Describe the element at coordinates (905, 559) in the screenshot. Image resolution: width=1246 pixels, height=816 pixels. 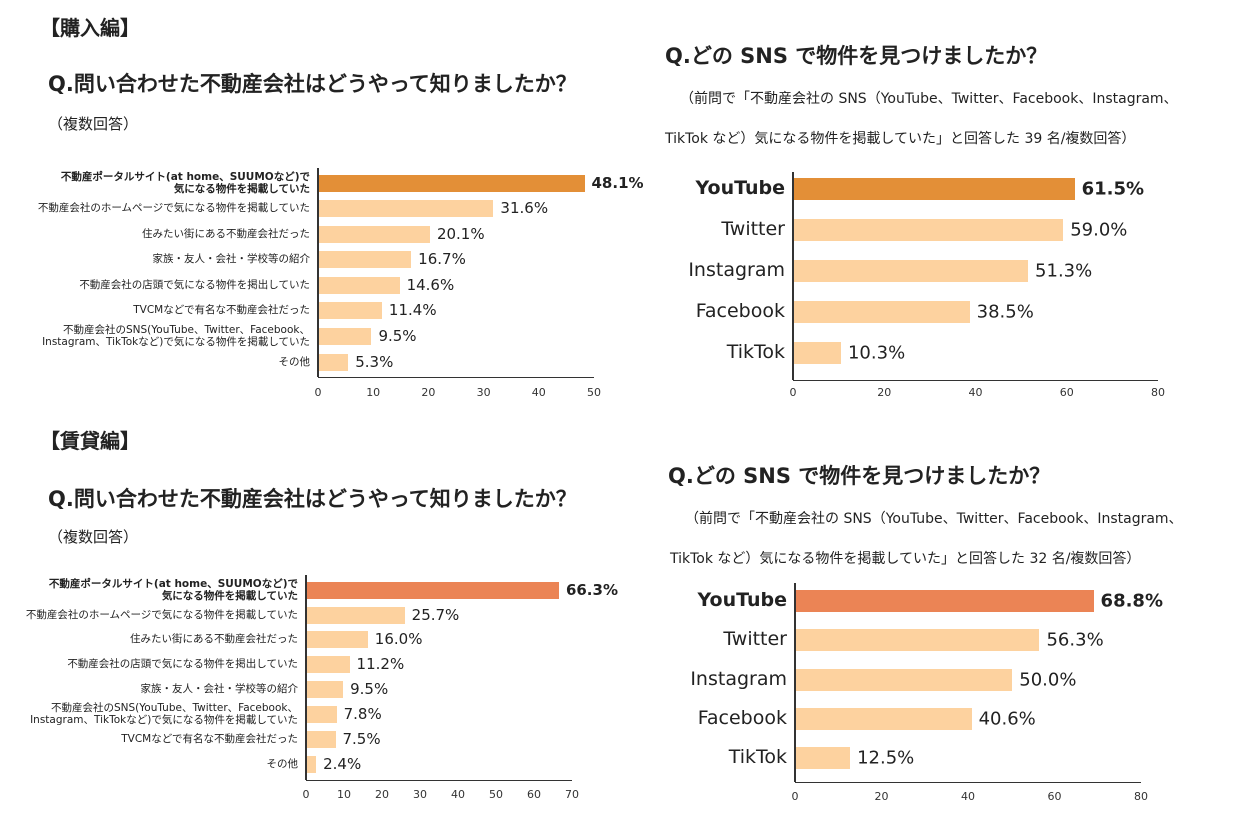
I see `rental-sns-note-2: TikTok など）気になる物件を掲載していた」と回答した 32 名/複数回答）` at that location.